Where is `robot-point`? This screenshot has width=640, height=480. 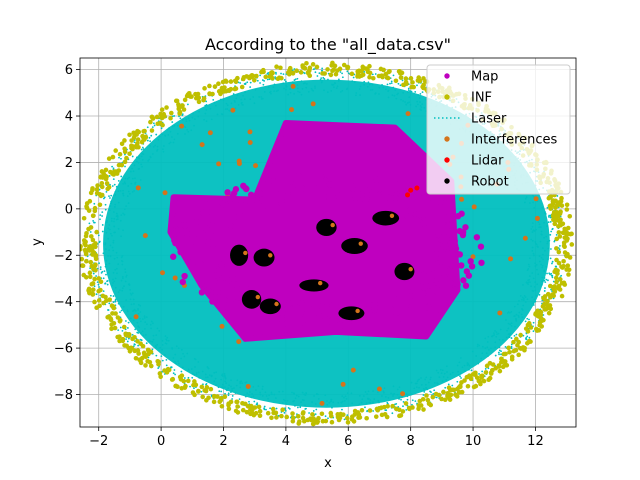
robot-point is located at coordinates (351, 313).